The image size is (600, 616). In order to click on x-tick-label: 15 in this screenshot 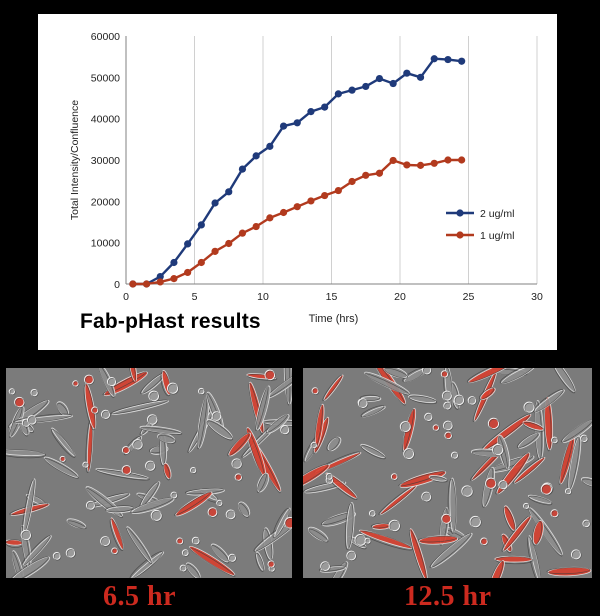, I will do `click(332, 297)`.